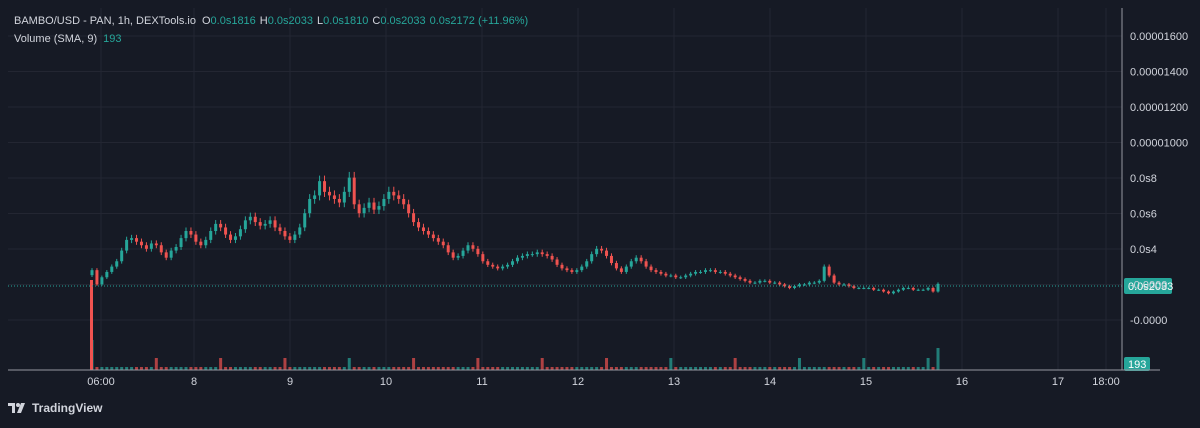 The width and height of the screenshot is (1200, 428). Describe the element at coordinates (273, 39) in the screenshot. I see `volume-row: Volume (SMA, 9) 193` at that location.